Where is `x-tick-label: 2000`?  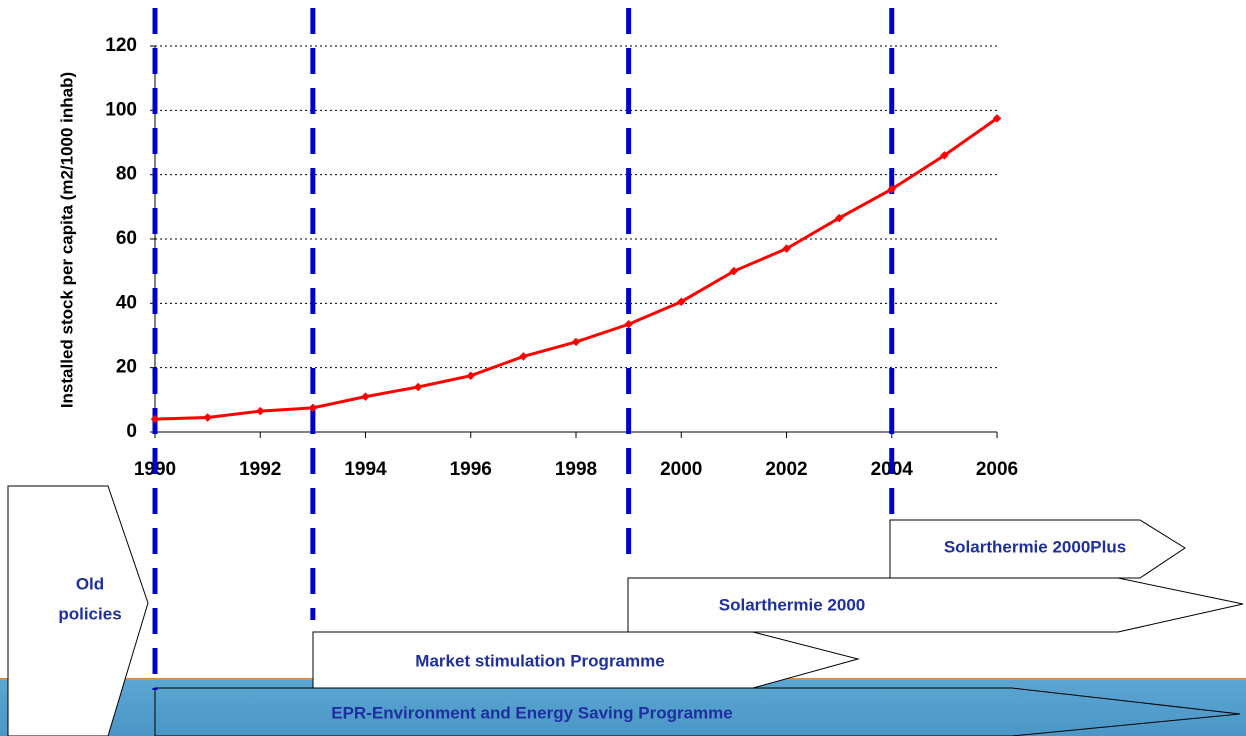 x-tick-label: 2000 is located at coordinates (681, 469).